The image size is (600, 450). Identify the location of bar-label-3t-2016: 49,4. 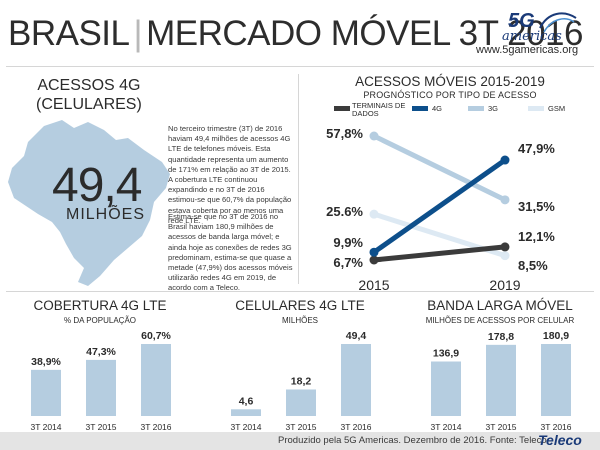
(356, 336).